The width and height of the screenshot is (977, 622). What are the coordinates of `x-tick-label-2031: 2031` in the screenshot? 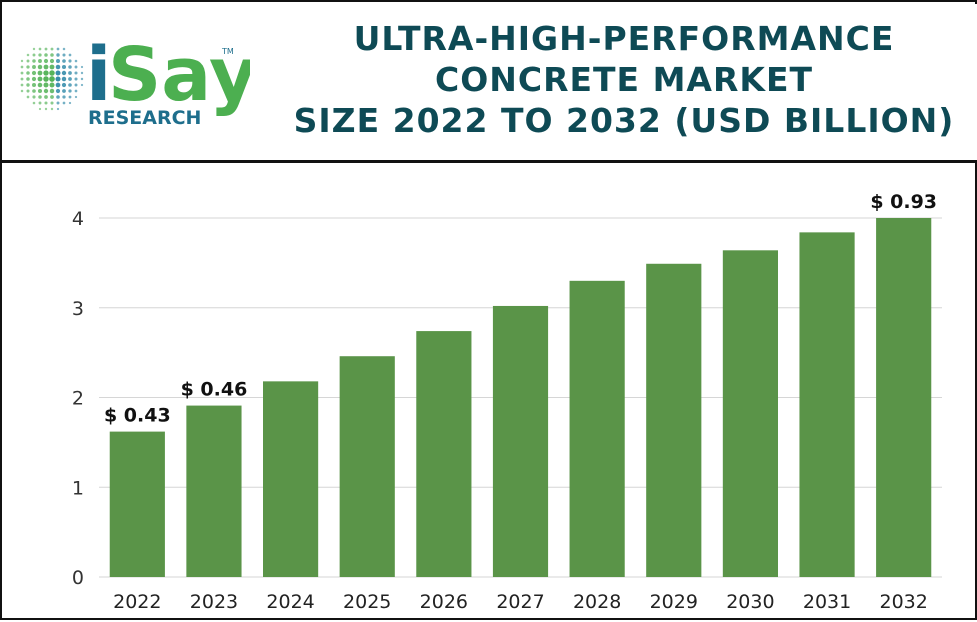 It's located at (827, 602).